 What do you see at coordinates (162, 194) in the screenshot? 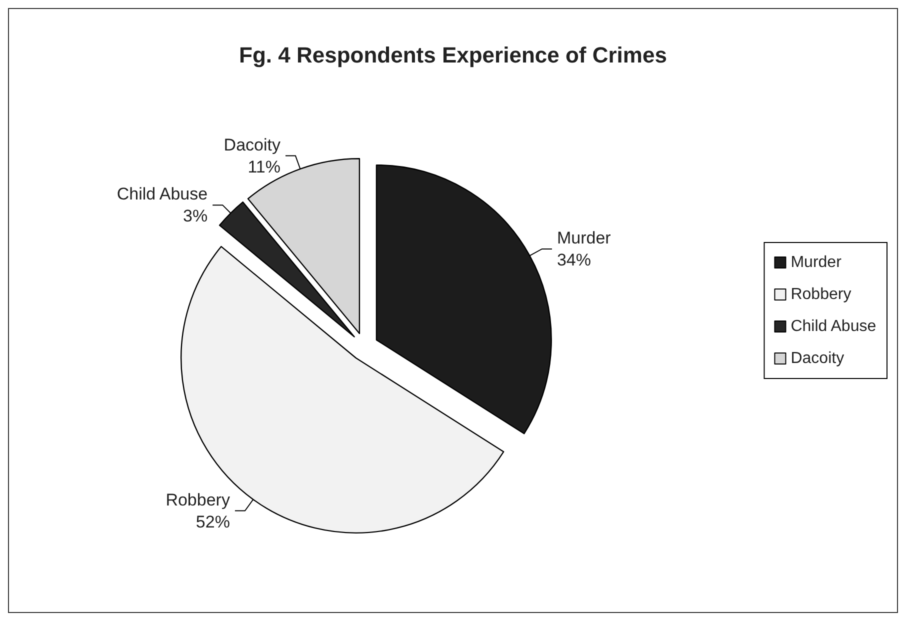
I see `slice-label: Child Abuse` at bounding box center [162, 194].